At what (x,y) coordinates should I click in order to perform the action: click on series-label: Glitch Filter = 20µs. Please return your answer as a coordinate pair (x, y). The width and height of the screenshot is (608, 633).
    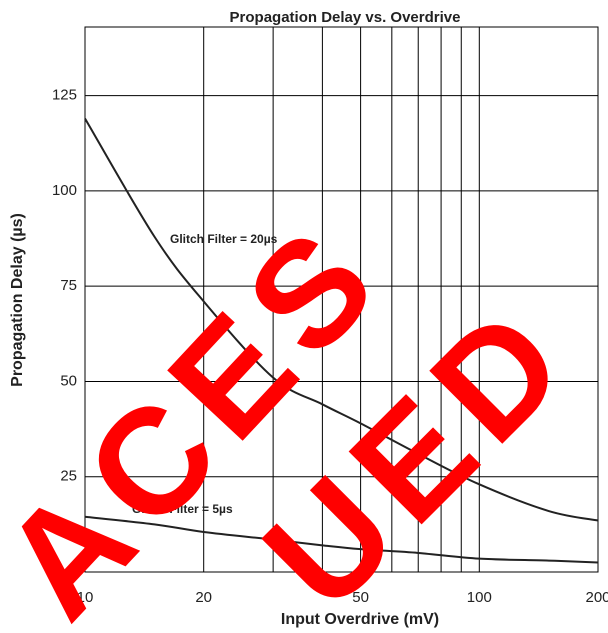
    Looking at the image, I should click on (224, 239).